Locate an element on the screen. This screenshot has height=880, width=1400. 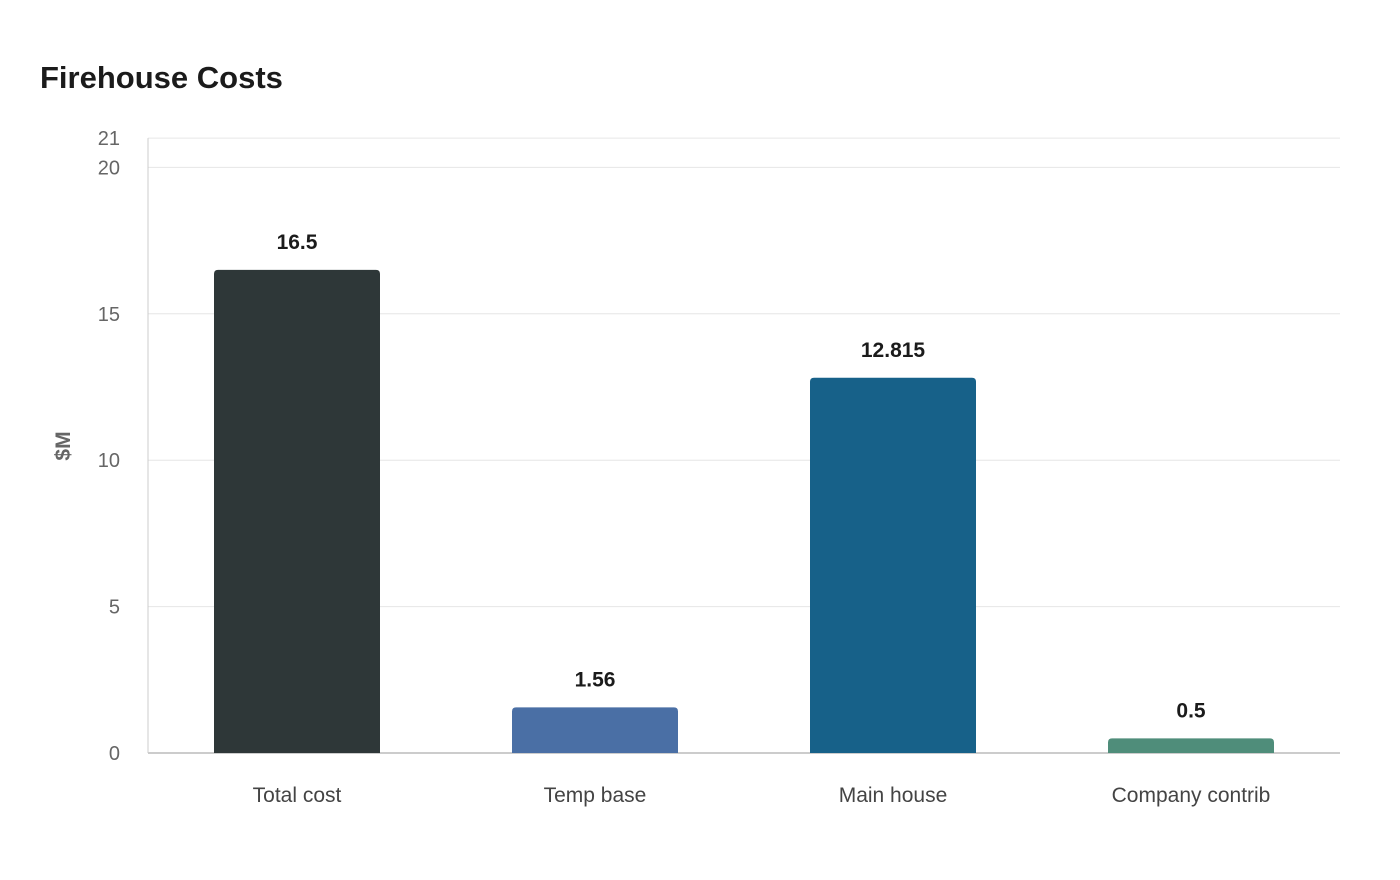
value-label: 0.5 is located at coordinates (1191, 710).